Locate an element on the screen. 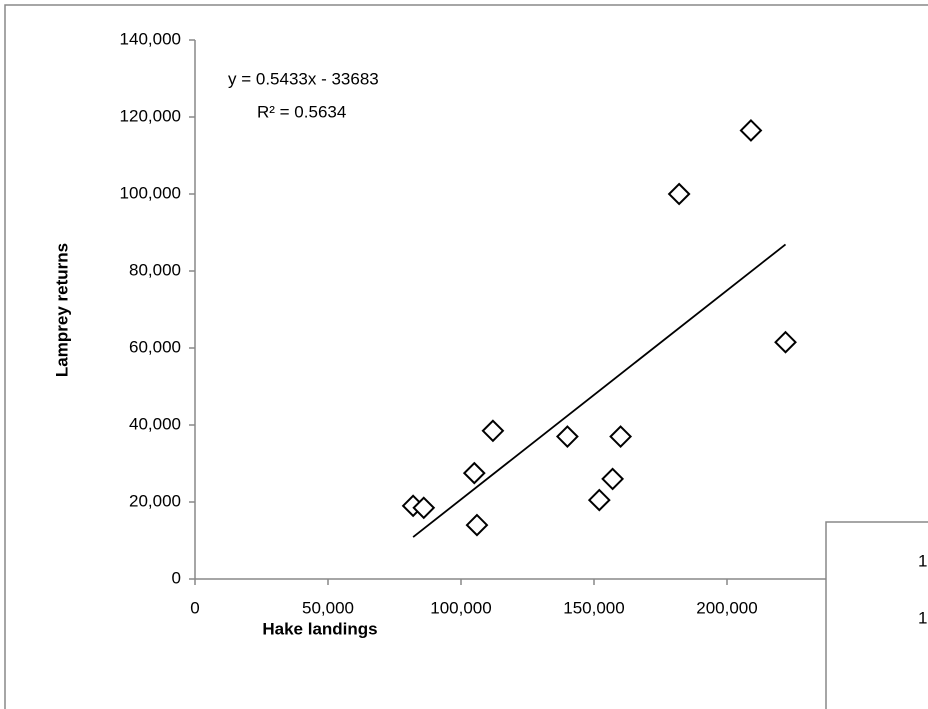  x-axis-title: Hake landings is located at coordinates (319, 628).